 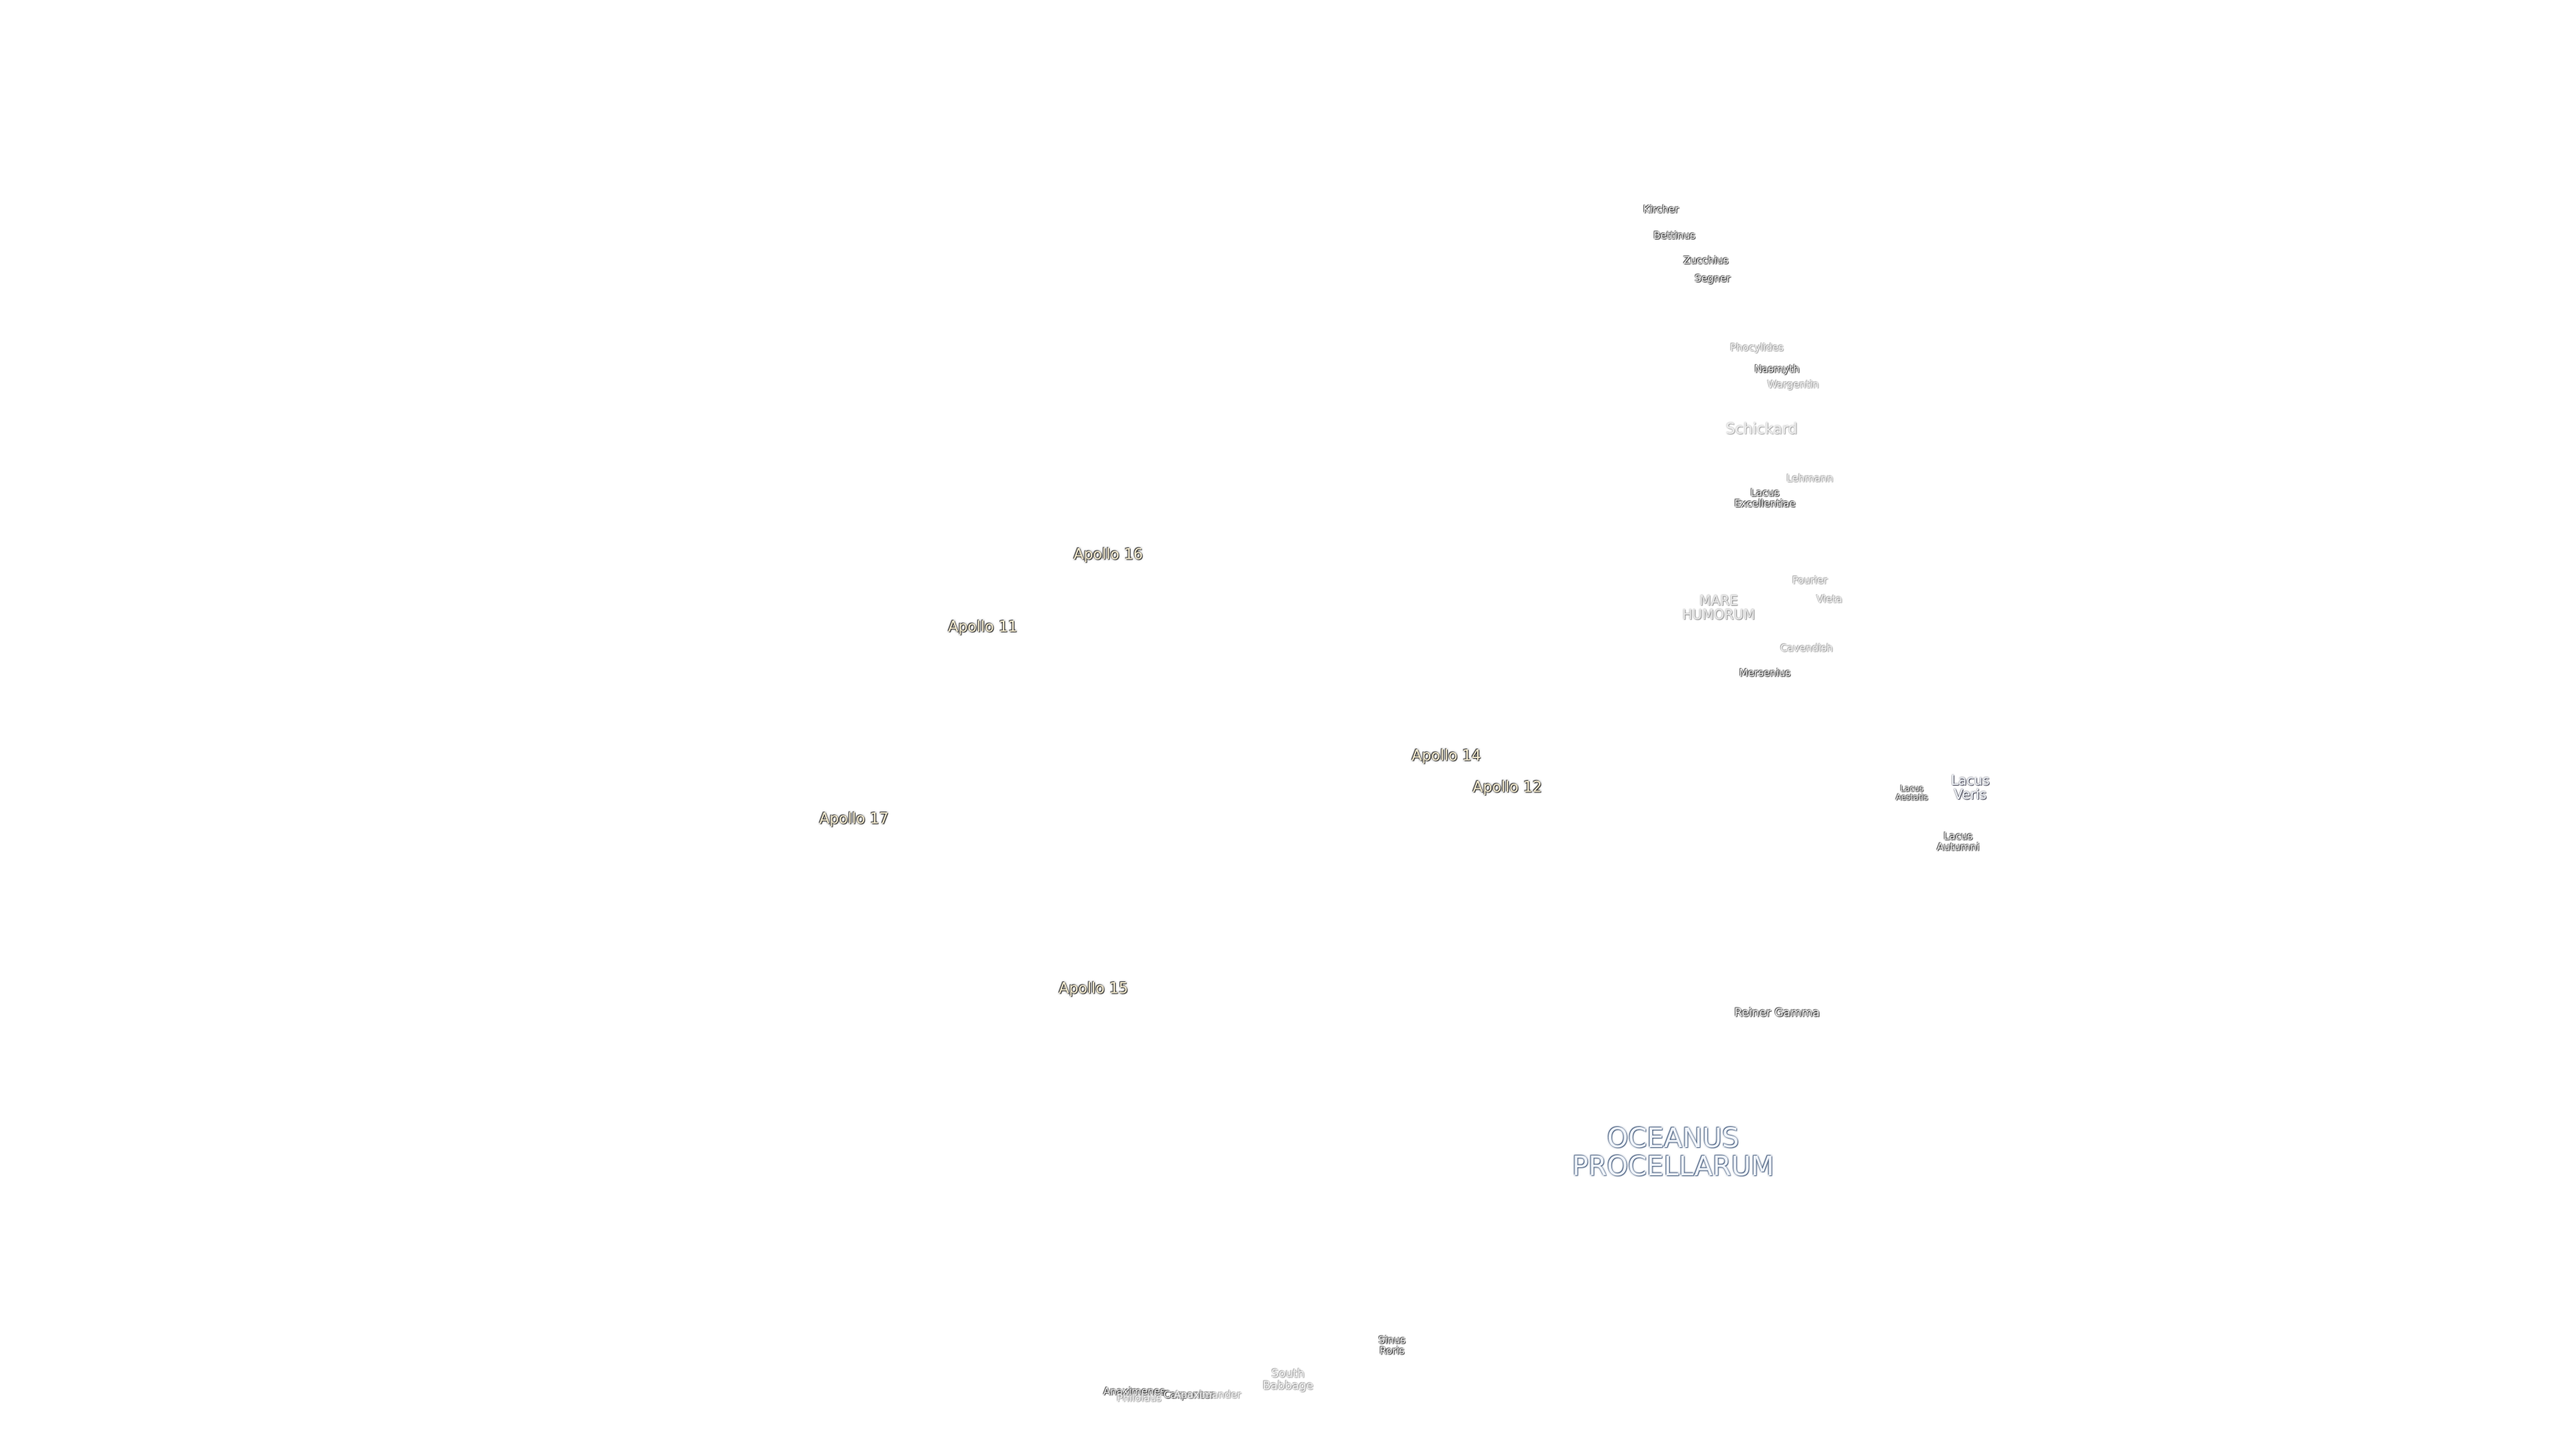 I want to click on map-label: Reiner Gamma, so click(x=1777, y=1013).